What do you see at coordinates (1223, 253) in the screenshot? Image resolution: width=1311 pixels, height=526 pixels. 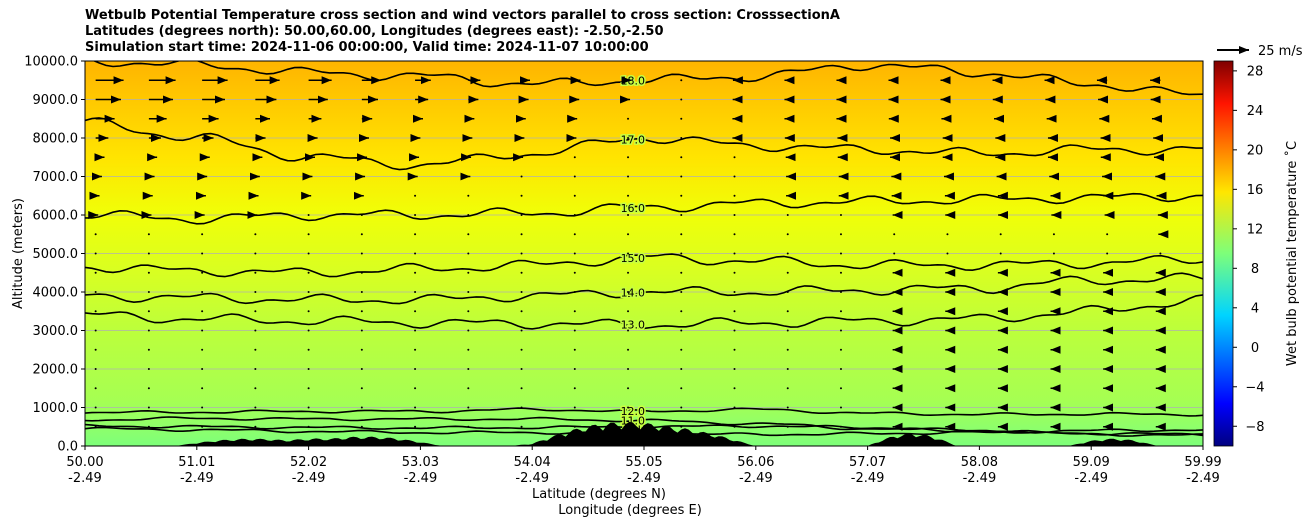 I see `colorbar` at bounding box center [1223, 253].